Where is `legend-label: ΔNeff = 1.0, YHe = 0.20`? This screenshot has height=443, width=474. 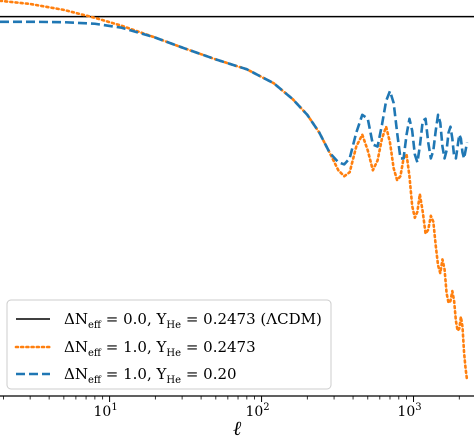 legend-label: ΔNeff = 1.0, YHe = 0.20 is located at coordinates (150, 375).